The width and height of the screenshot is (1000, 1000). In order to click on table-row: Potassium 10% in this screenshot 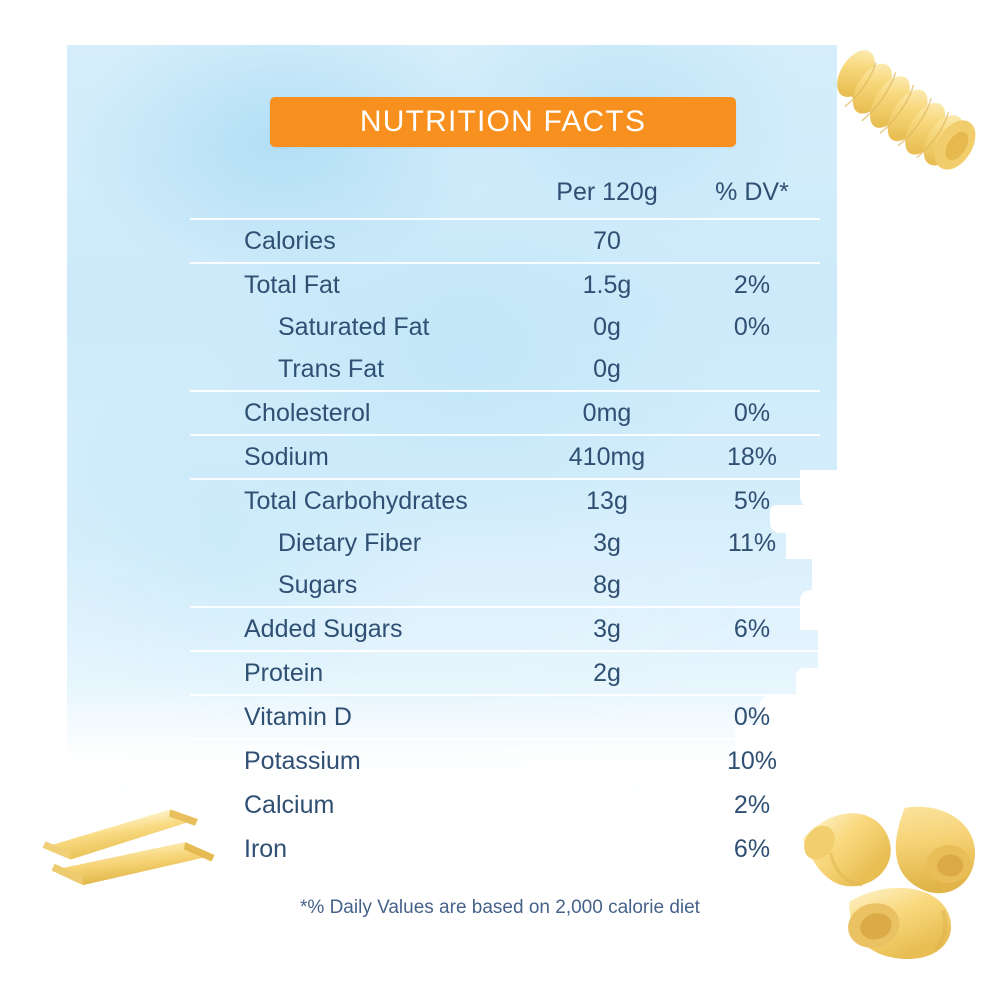, I will do `click(505, 760)`.